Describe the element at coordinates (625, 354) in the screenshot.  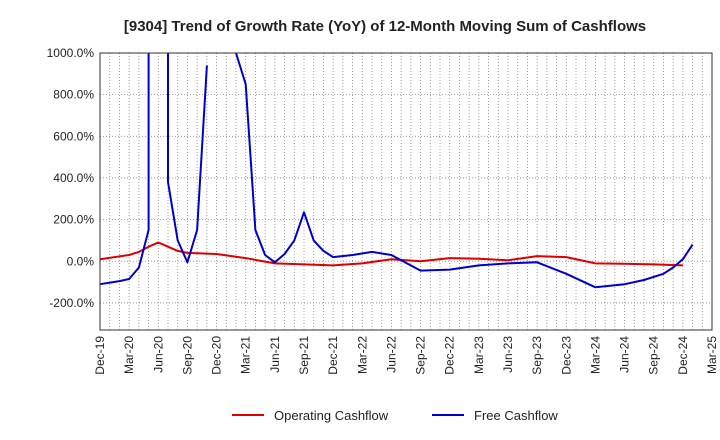
I see `x-tick-label: Jun-24` at that location.